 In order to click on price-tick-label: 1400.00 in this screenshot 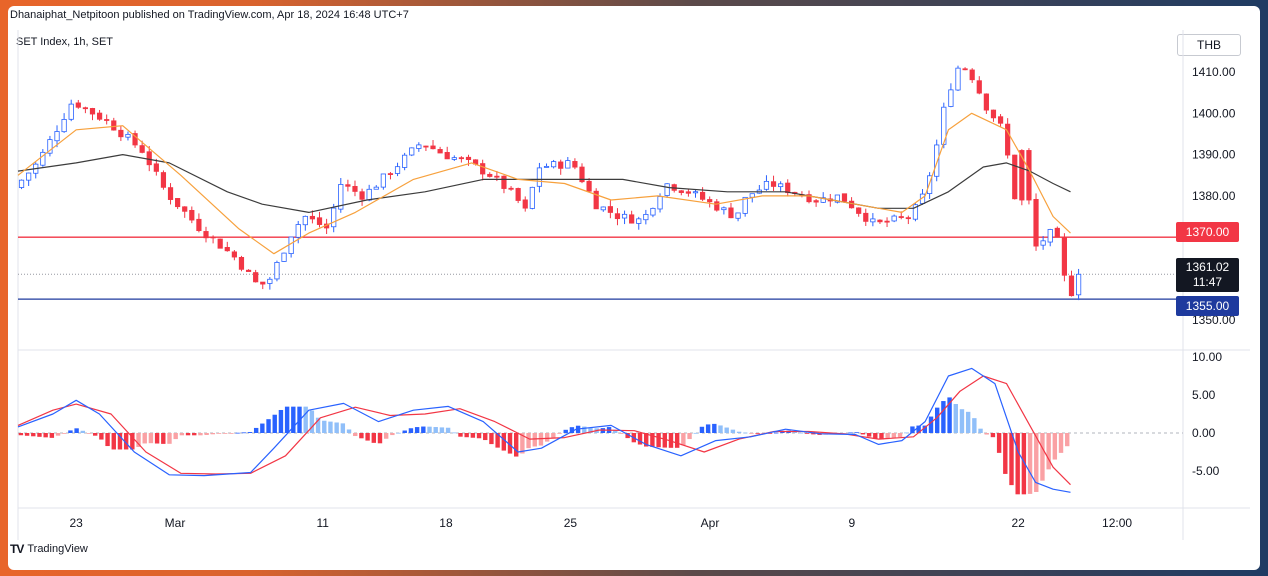, I will do `click(1214, 113)`.